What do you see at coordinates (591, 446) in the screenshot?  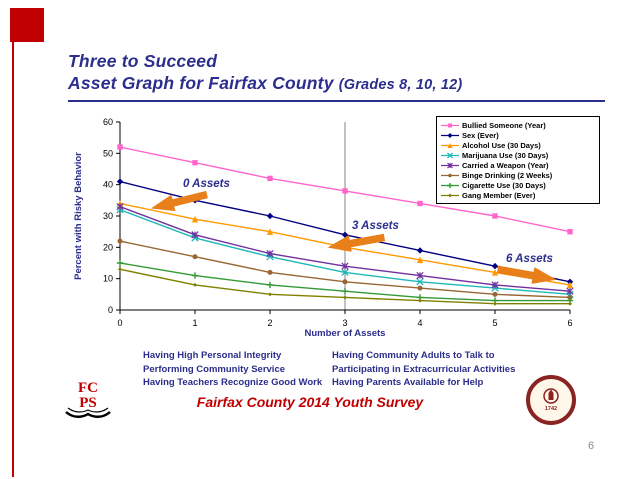 I see `page-number: 6` at bounding box center [591, 446].